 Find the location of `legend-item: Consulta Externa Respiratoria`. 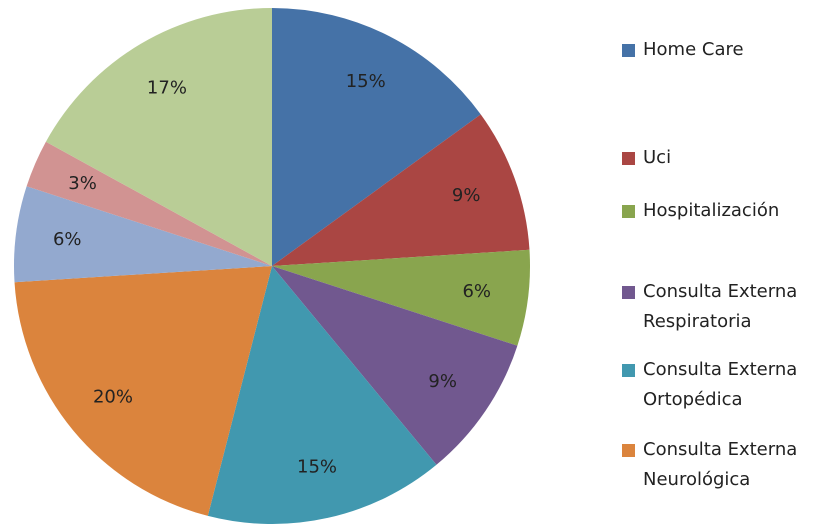

legend-item: Consulta Externa Respiratoria is located at coordinates (725, 307).